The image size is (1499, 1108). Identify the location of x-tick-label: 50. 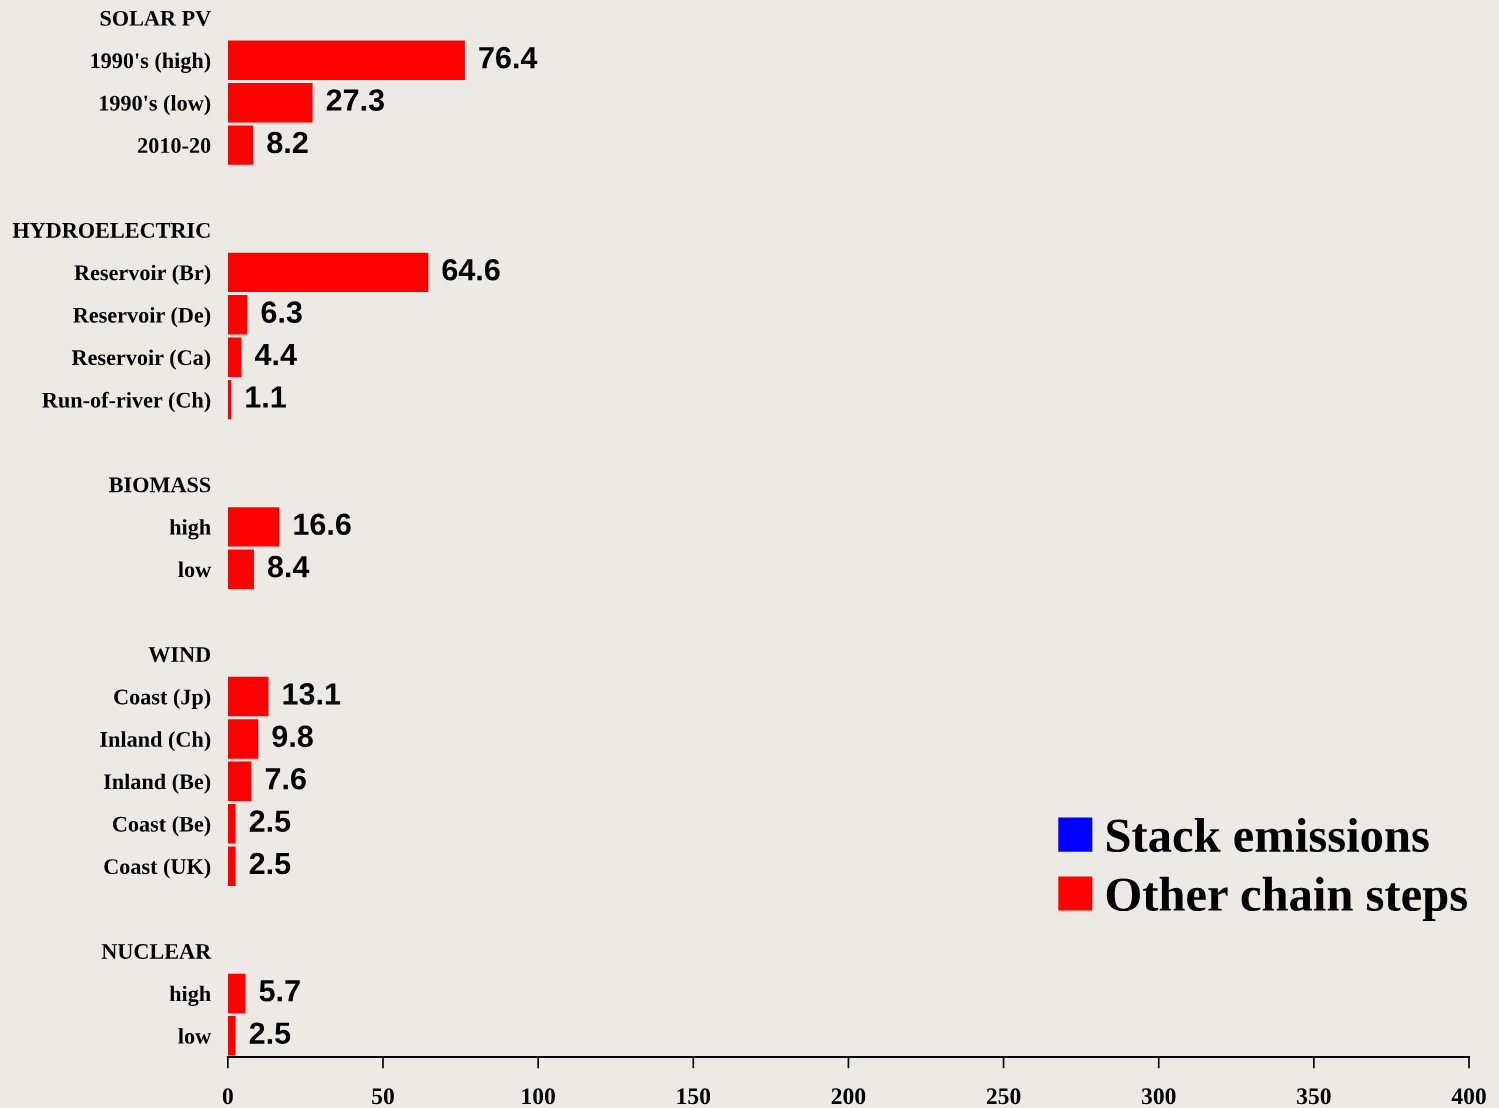
(383, 1096).